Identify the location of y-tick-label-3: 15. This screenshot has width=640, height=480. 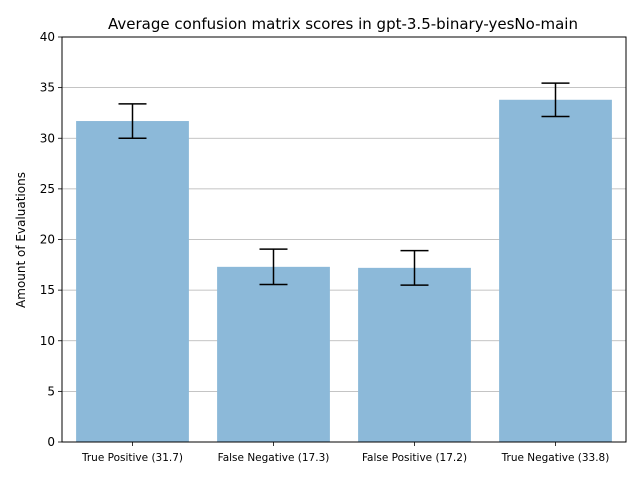
(47, 290).